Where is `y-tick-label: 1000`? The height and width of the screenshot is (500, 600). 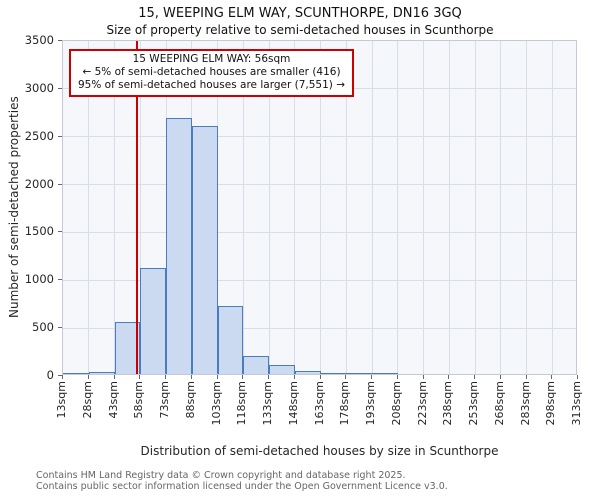 y-tick-label: 1000 is located at coordinates (39, 279).